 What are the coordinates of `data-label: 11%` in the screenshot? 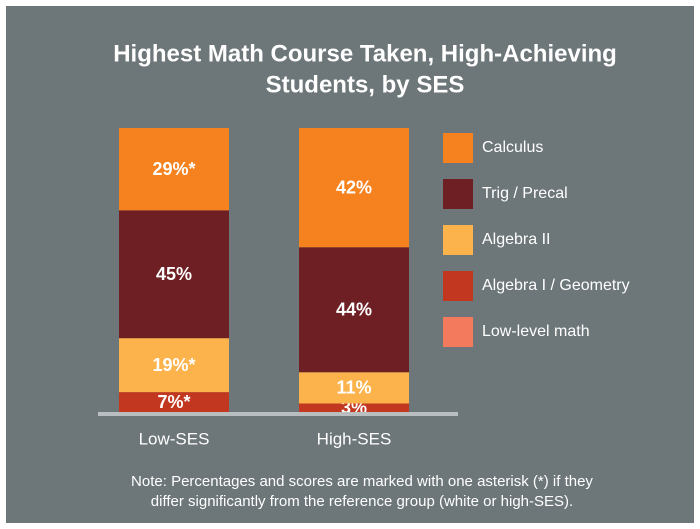 It's located at (353, 388).